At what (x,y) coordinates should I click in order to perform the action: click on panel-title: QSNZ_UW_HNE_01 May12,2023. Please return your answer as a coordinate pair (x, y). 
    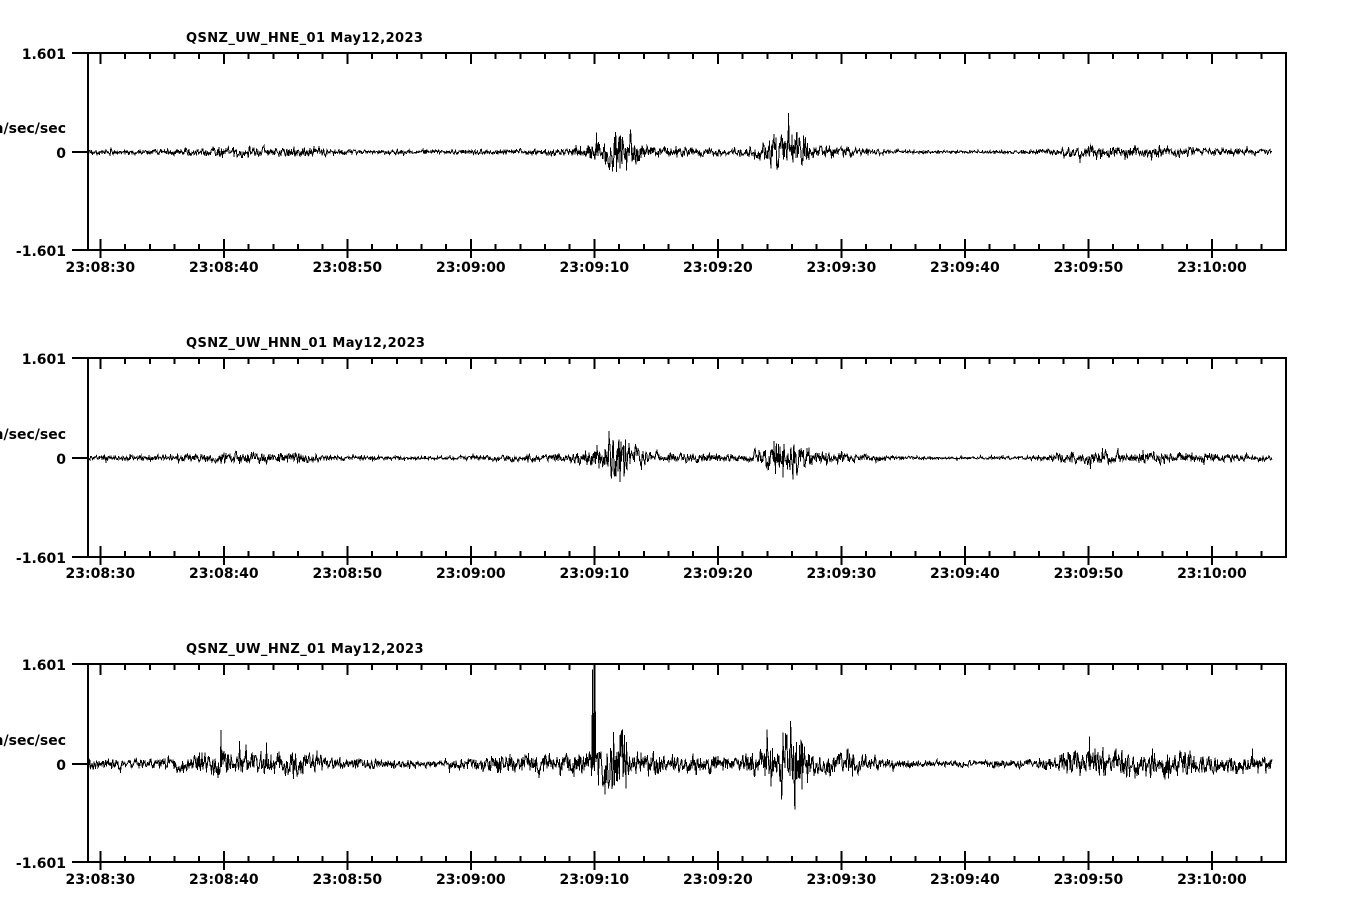
    Looking at the image, I should click on (304, 38).